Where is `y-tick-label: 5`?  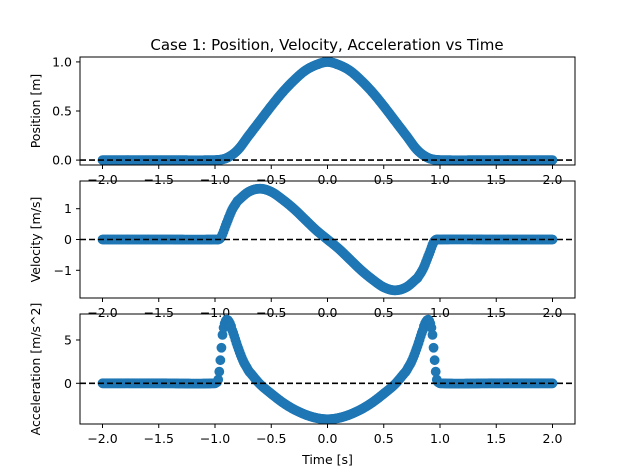 y-tick-label: 5 is located at coordinates (68, 339).